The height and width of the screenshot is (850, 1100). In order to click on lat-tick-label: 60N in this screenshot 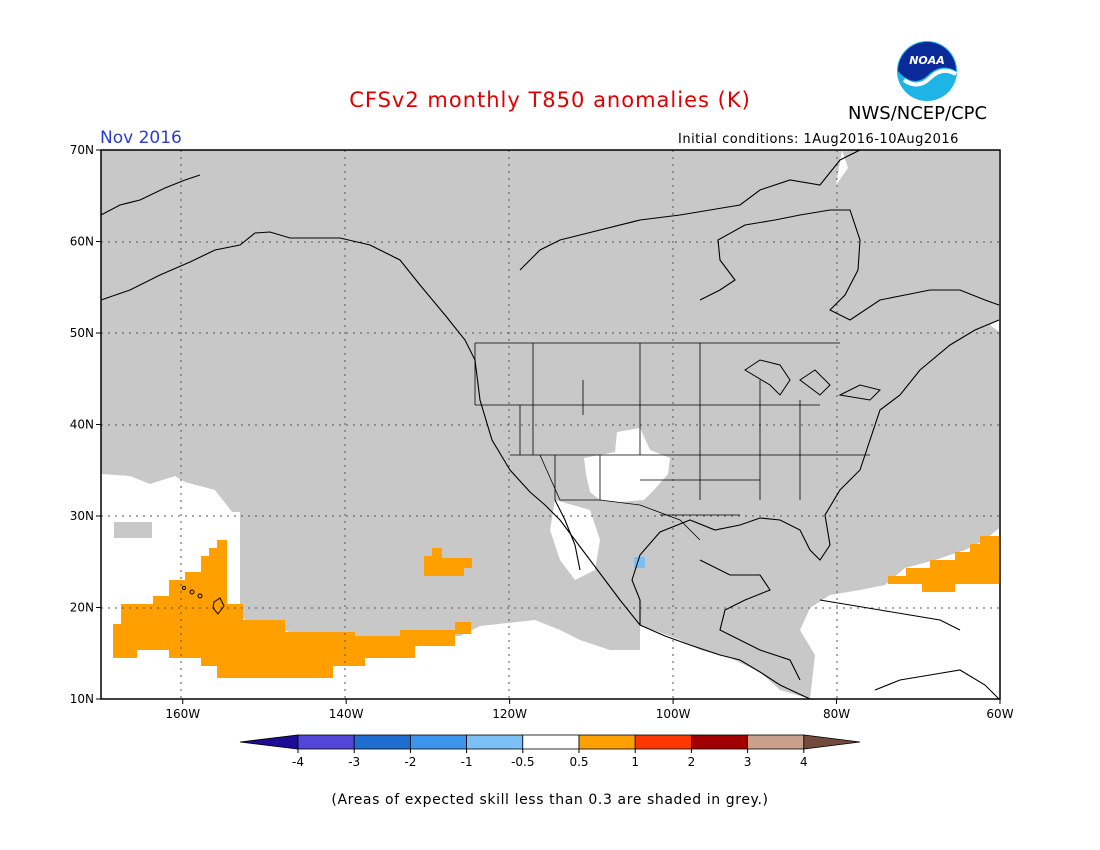, I will do `click(82, 242)`.